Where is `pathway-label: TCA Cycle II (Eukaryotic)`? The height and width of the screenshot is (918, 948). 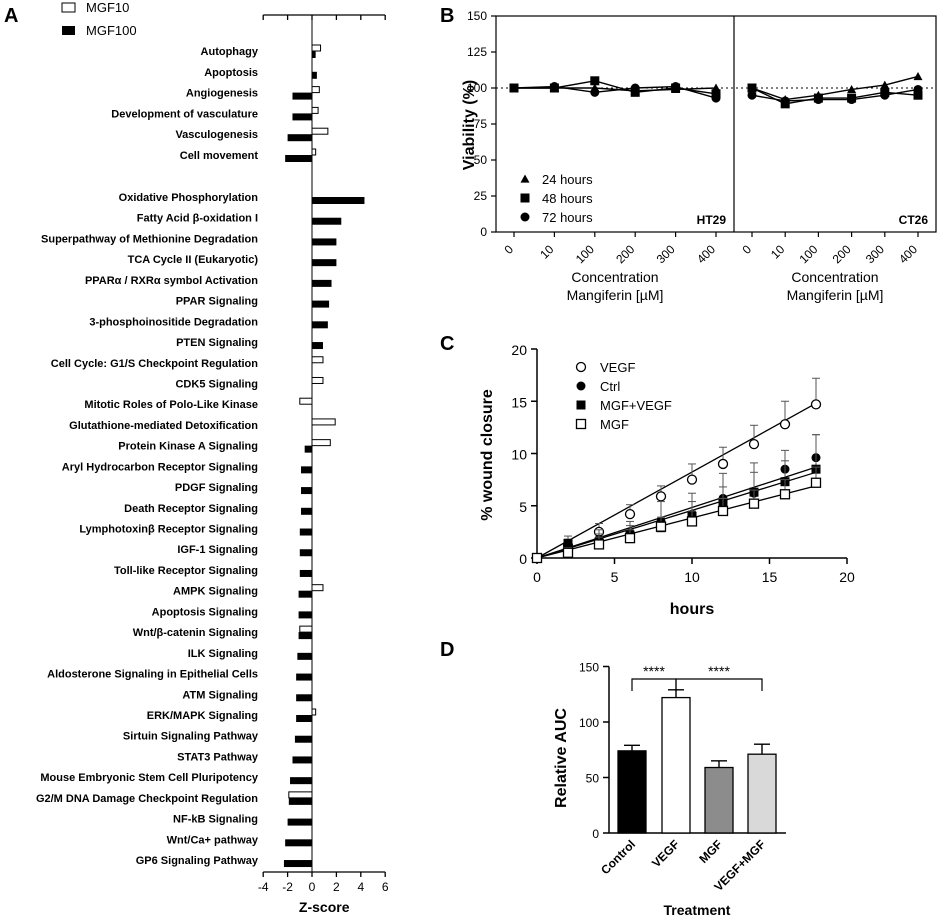 pathway-label: TCA Cycle II (Eukaryotic) is located at coordinates (193, 260).